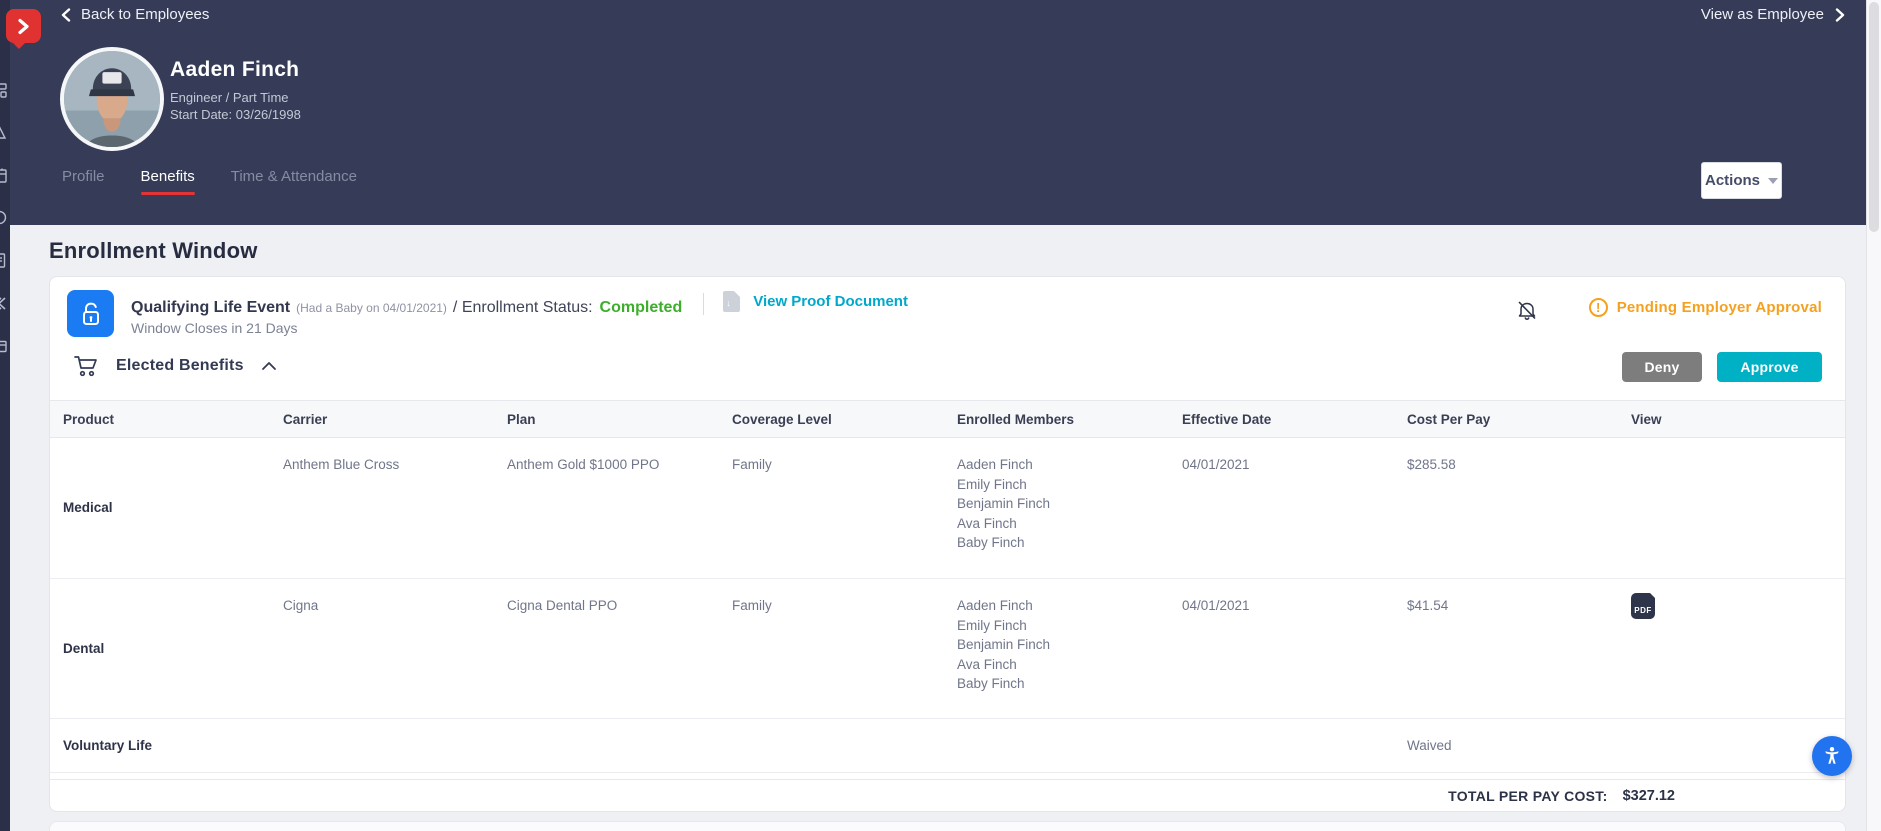  I want to click on logo-bubble, so click(23, 26).